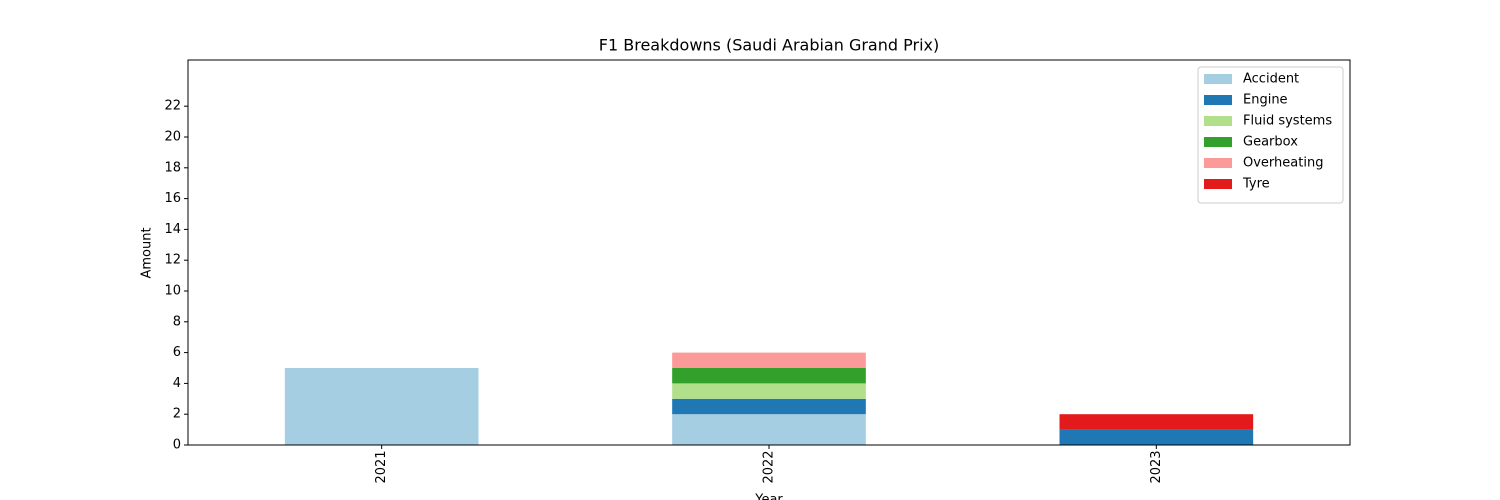  I want to click on y-tick-label: 0, so click(177, 445).